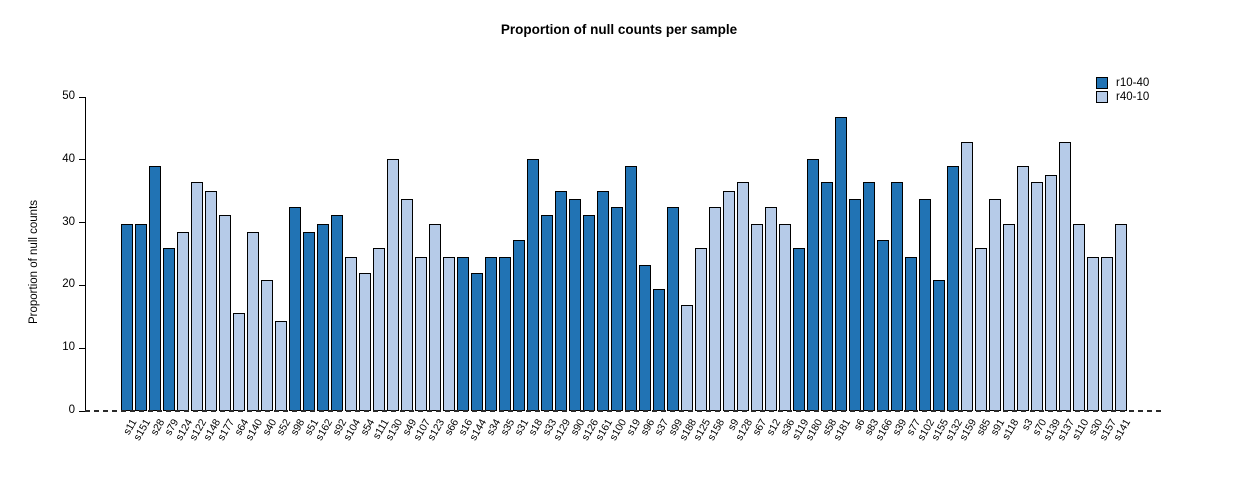  What do you see at coordinates (1133, 83) in the screenshot?
I see `legend-label: r10-40` at bounding box center [1133, 83].